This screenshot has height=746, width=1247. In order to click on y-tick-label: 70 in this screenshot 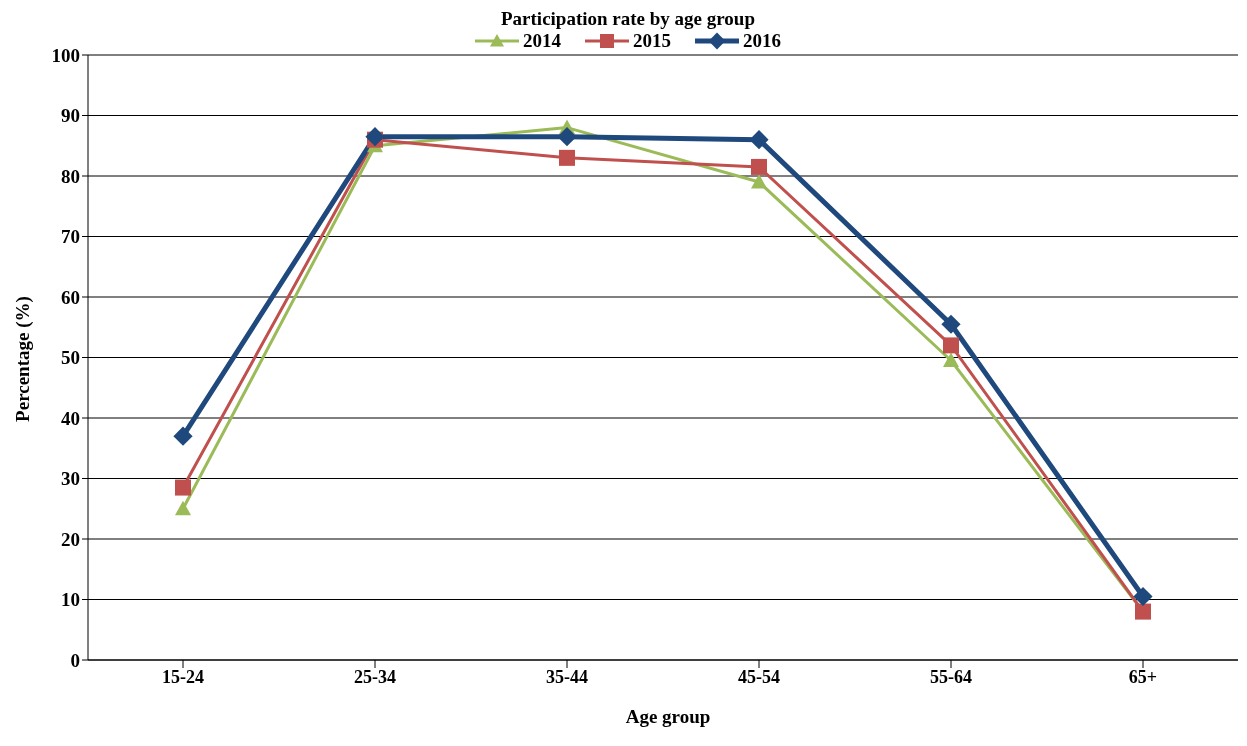, I will do `click(70, 237)`.